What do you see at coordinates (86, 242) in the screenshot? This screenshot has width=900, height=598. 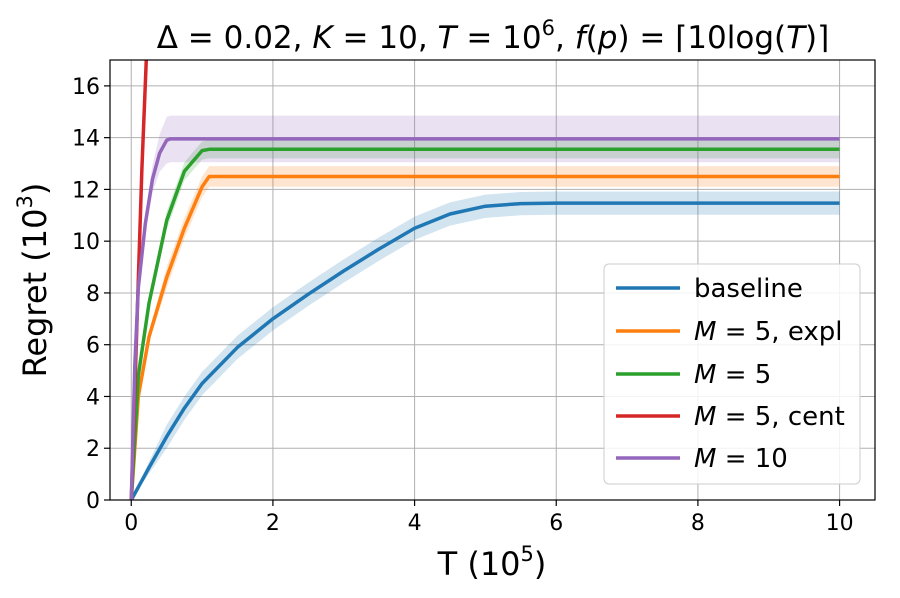 I see `y-tick-label: 10` at bounding box center [86, 242].